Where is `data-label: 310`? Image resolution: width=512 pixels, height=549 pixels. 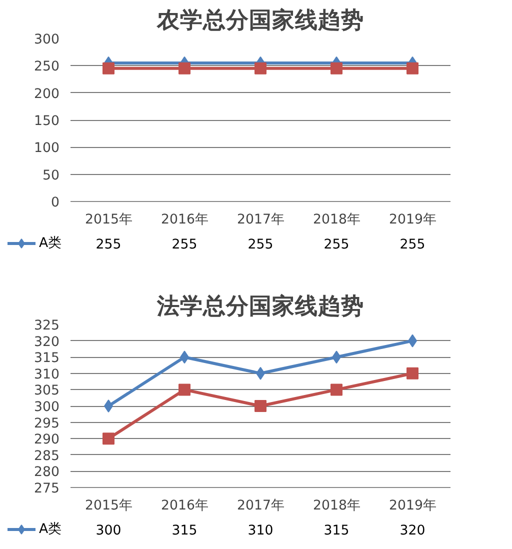
data-label: 310 is located at coordinates (261, 531).